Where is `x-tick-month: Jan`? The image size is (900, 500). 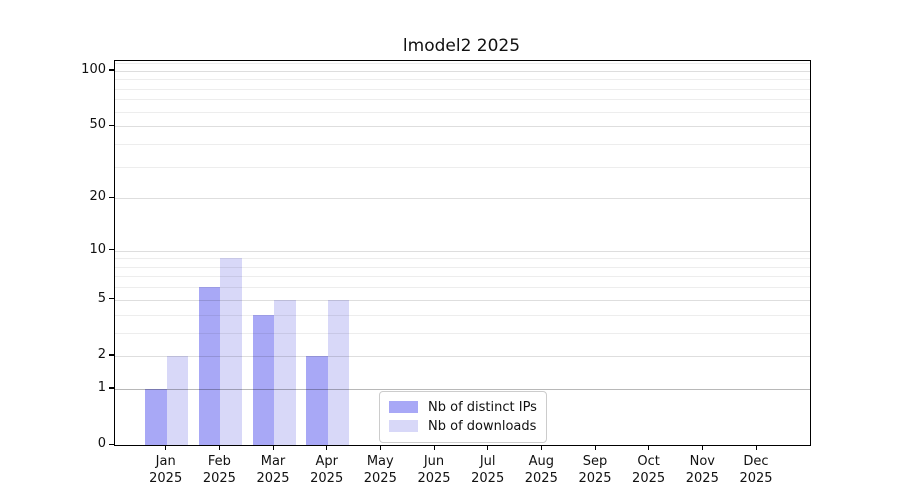
x-tick-month: Jan is located at coordinates (165, 461).